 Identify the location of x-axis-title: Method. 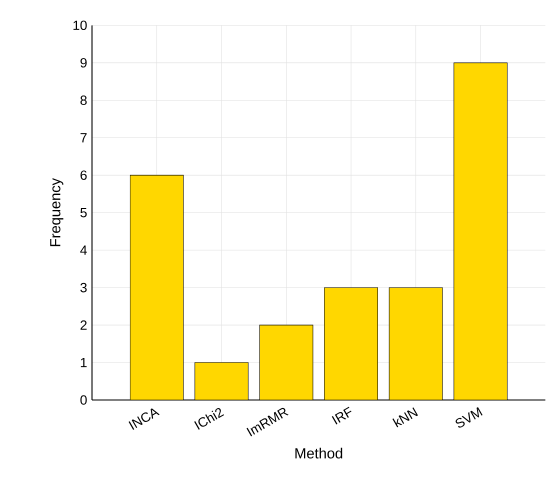
(318, 453).